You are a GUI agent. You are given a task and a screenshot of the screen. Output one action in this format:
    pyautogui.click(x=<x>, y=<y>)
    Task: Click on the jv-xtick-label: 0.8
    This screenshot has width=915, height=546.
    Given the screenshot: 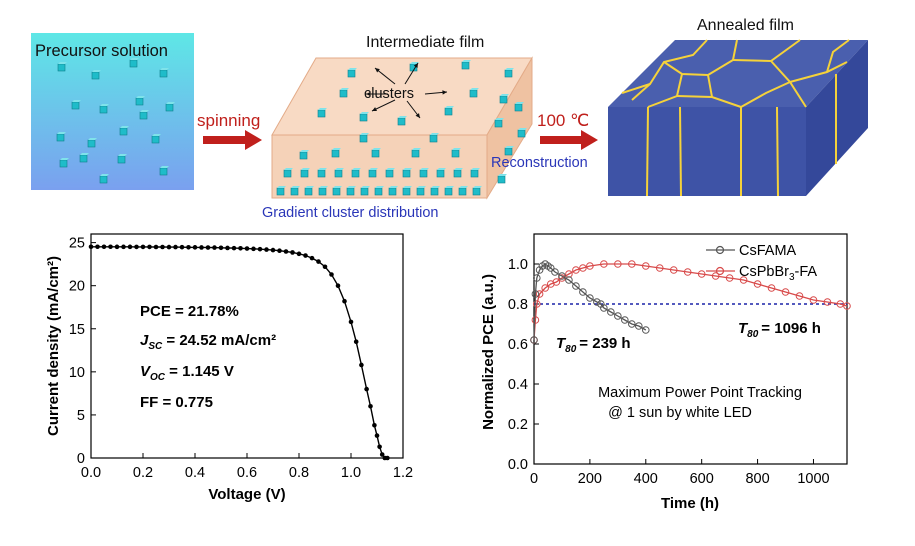 What is the action you would take?
    pyautogui.click(x=299, y=473)
    